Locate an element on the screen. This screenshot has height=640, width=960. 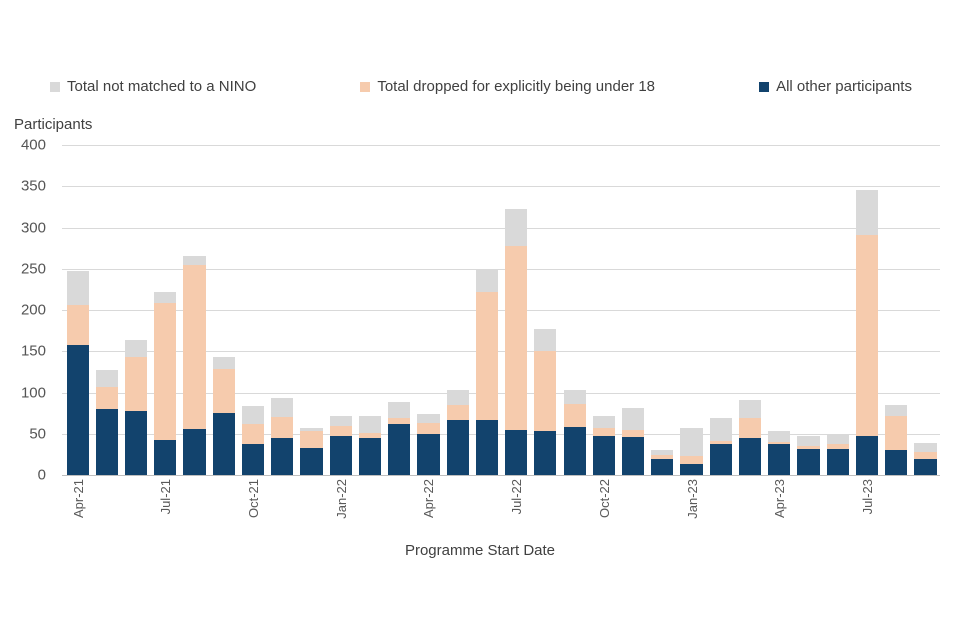
x-tick-label-Oct-22: Oct-22 is located at coordinates (604, 498).